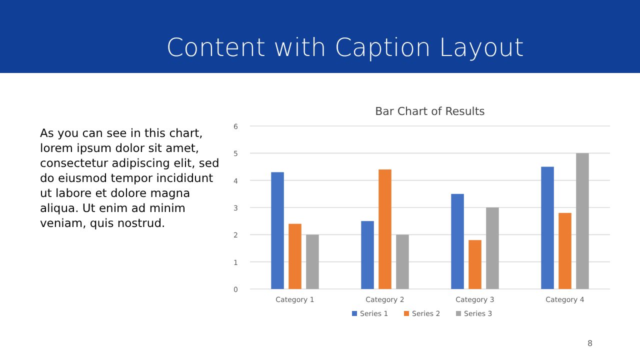 The width and height of the screenshot is (640, 360). What do you see at coordinates (430, 111) in the screenshot?
I see `chart-title: Bar Chart of Results` at bounding box center [430, 111].